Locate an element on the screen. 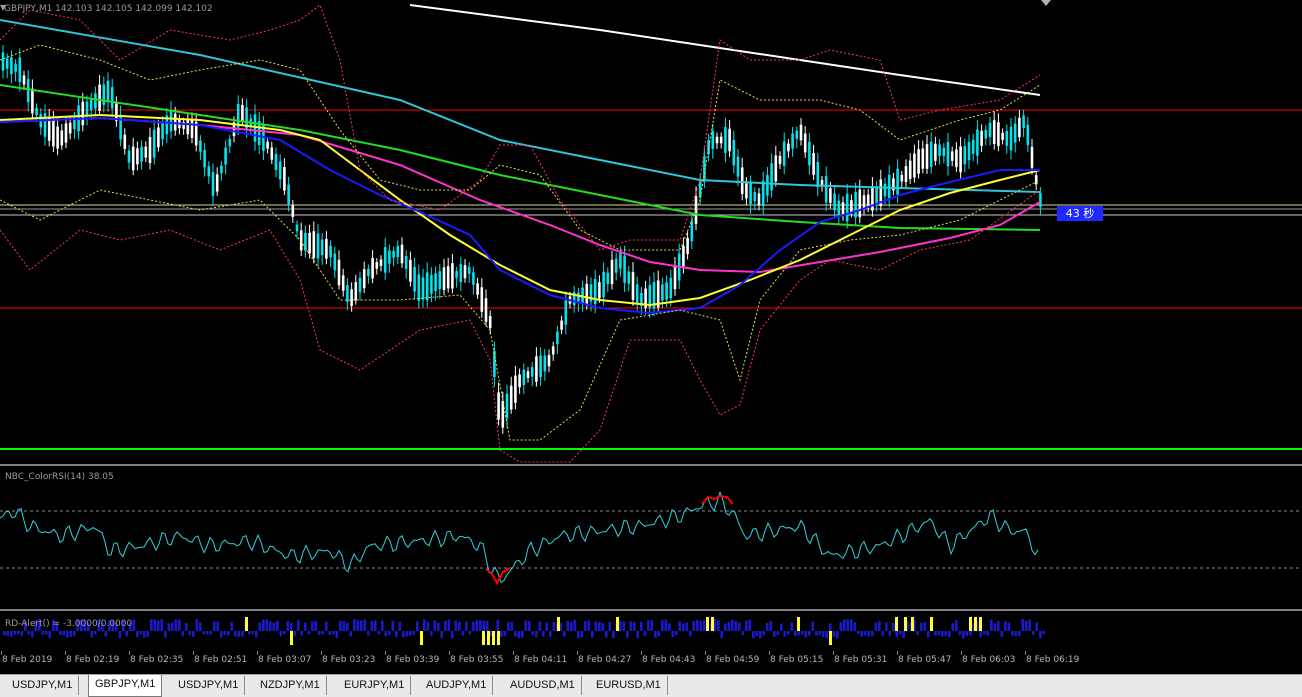 This screenshot has height=697, width=1302. chart-tab: AUDJPY,M1 is located at coordinates (457, 685).